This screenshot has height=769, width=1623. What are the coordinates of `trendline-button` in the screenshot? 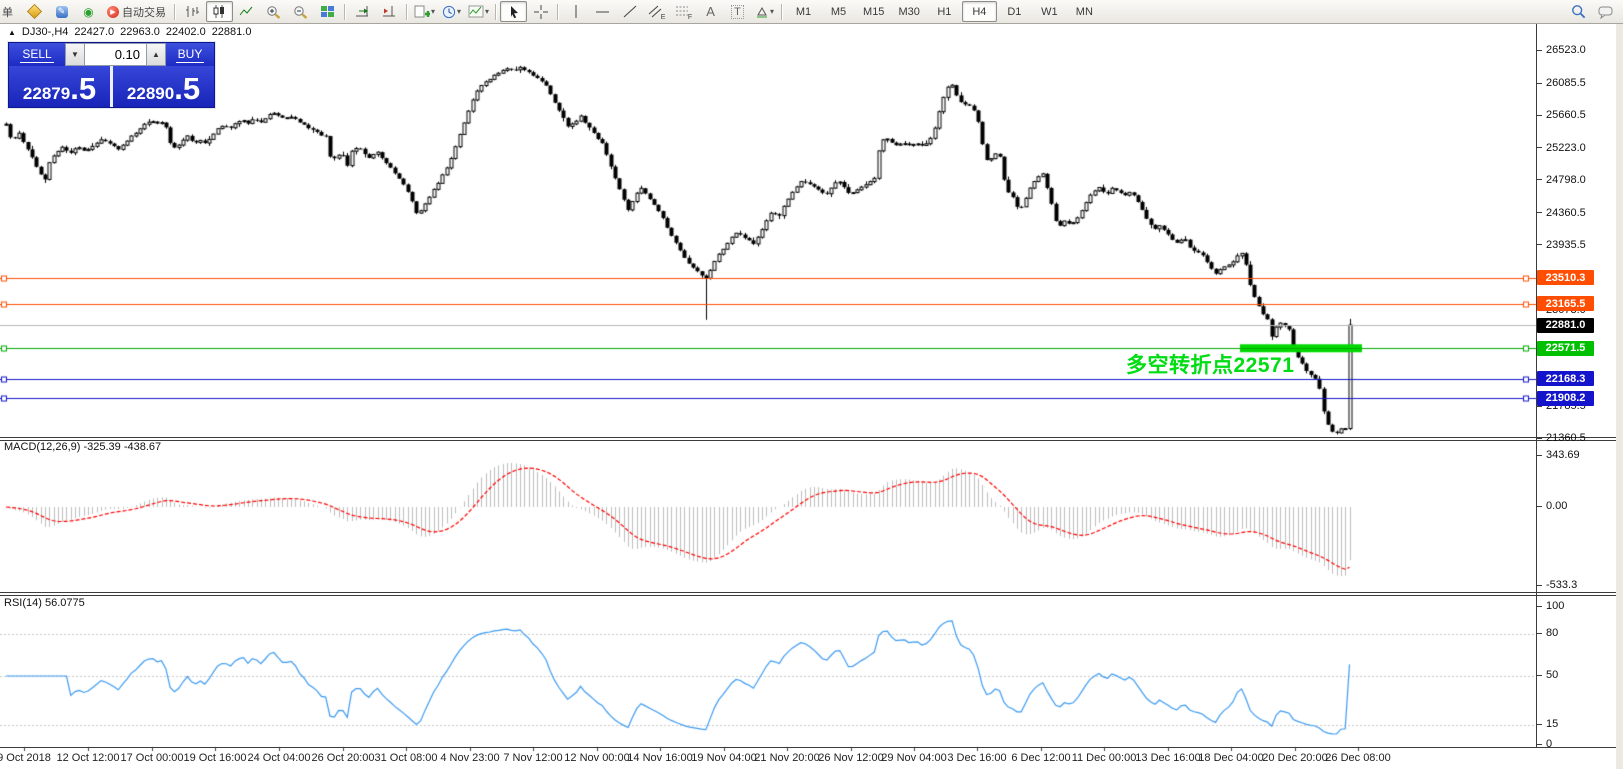 It's located at (629, 11).